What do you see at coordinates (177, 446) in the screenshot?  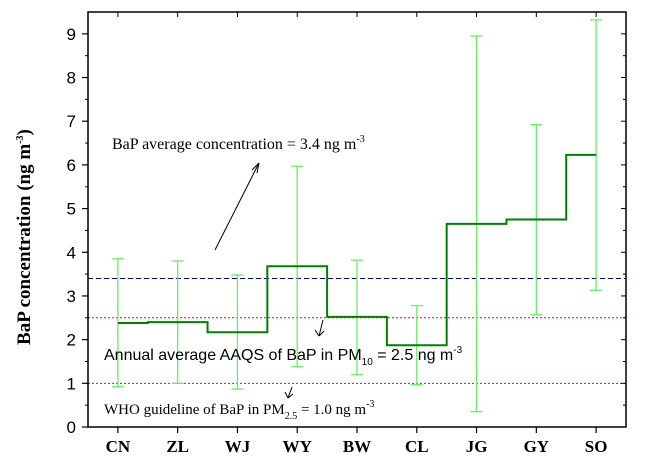 I see `x-tick-label-zl: ZL` at bounding box center [177, 446].